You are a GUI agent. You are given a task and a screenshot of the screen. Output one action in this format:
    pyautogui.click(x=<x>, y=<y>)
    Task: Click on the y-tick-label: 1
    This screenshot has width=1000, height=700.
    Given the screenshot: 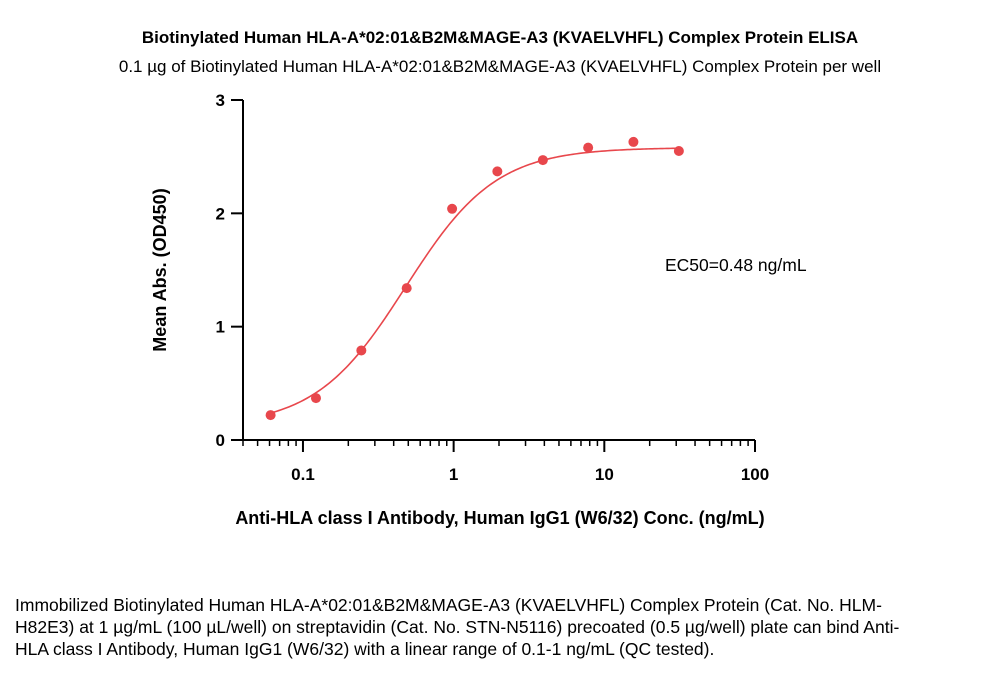 What is the action you would take?
    pyautogui.click(x=220, y=327)
    